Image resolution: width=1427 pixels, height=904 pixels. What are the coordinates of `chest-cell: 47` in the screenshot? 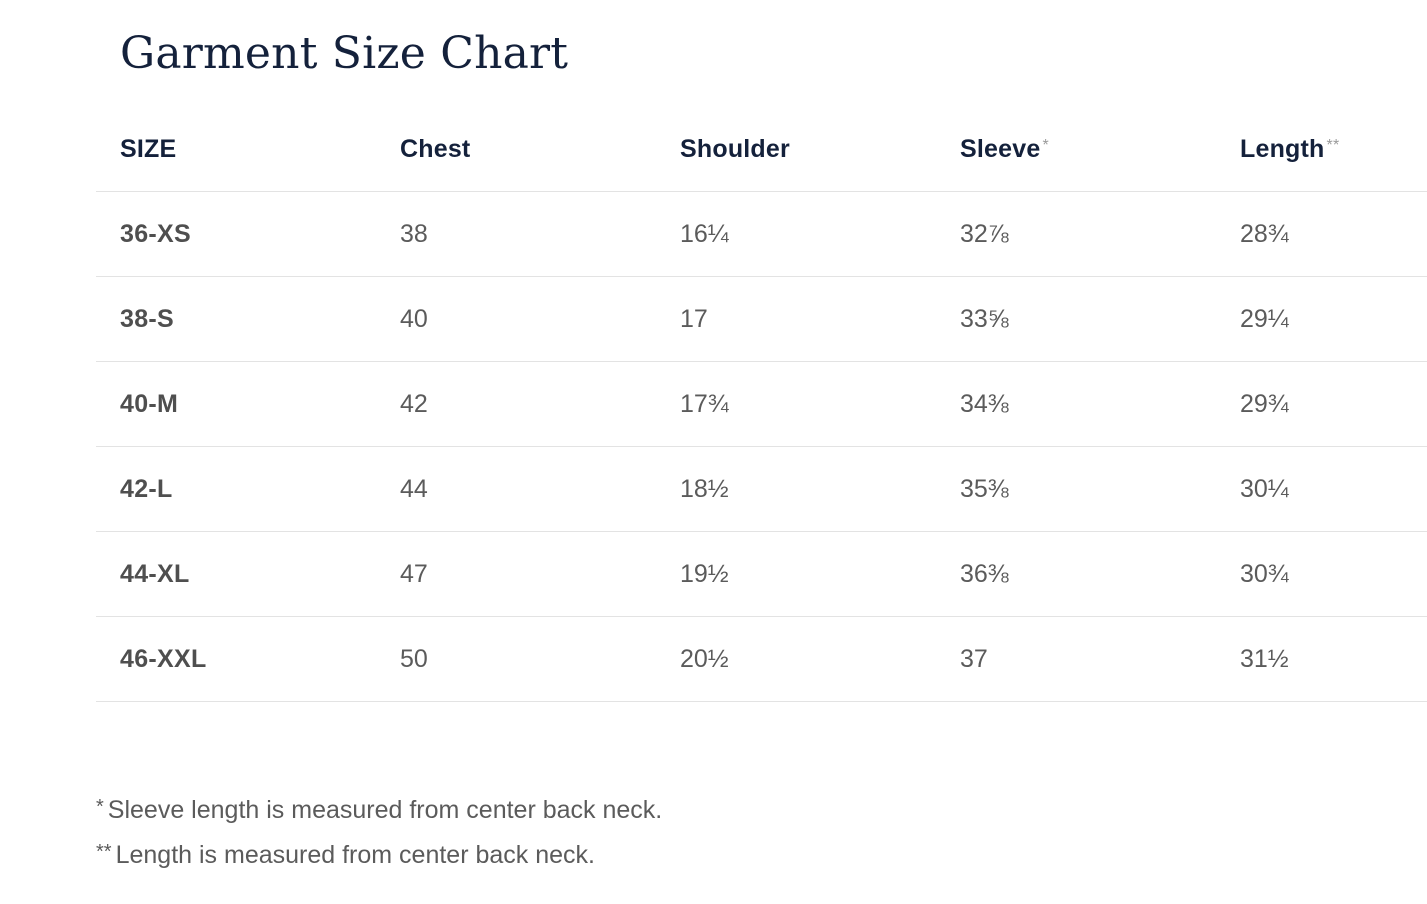 It's located at (414, 573).